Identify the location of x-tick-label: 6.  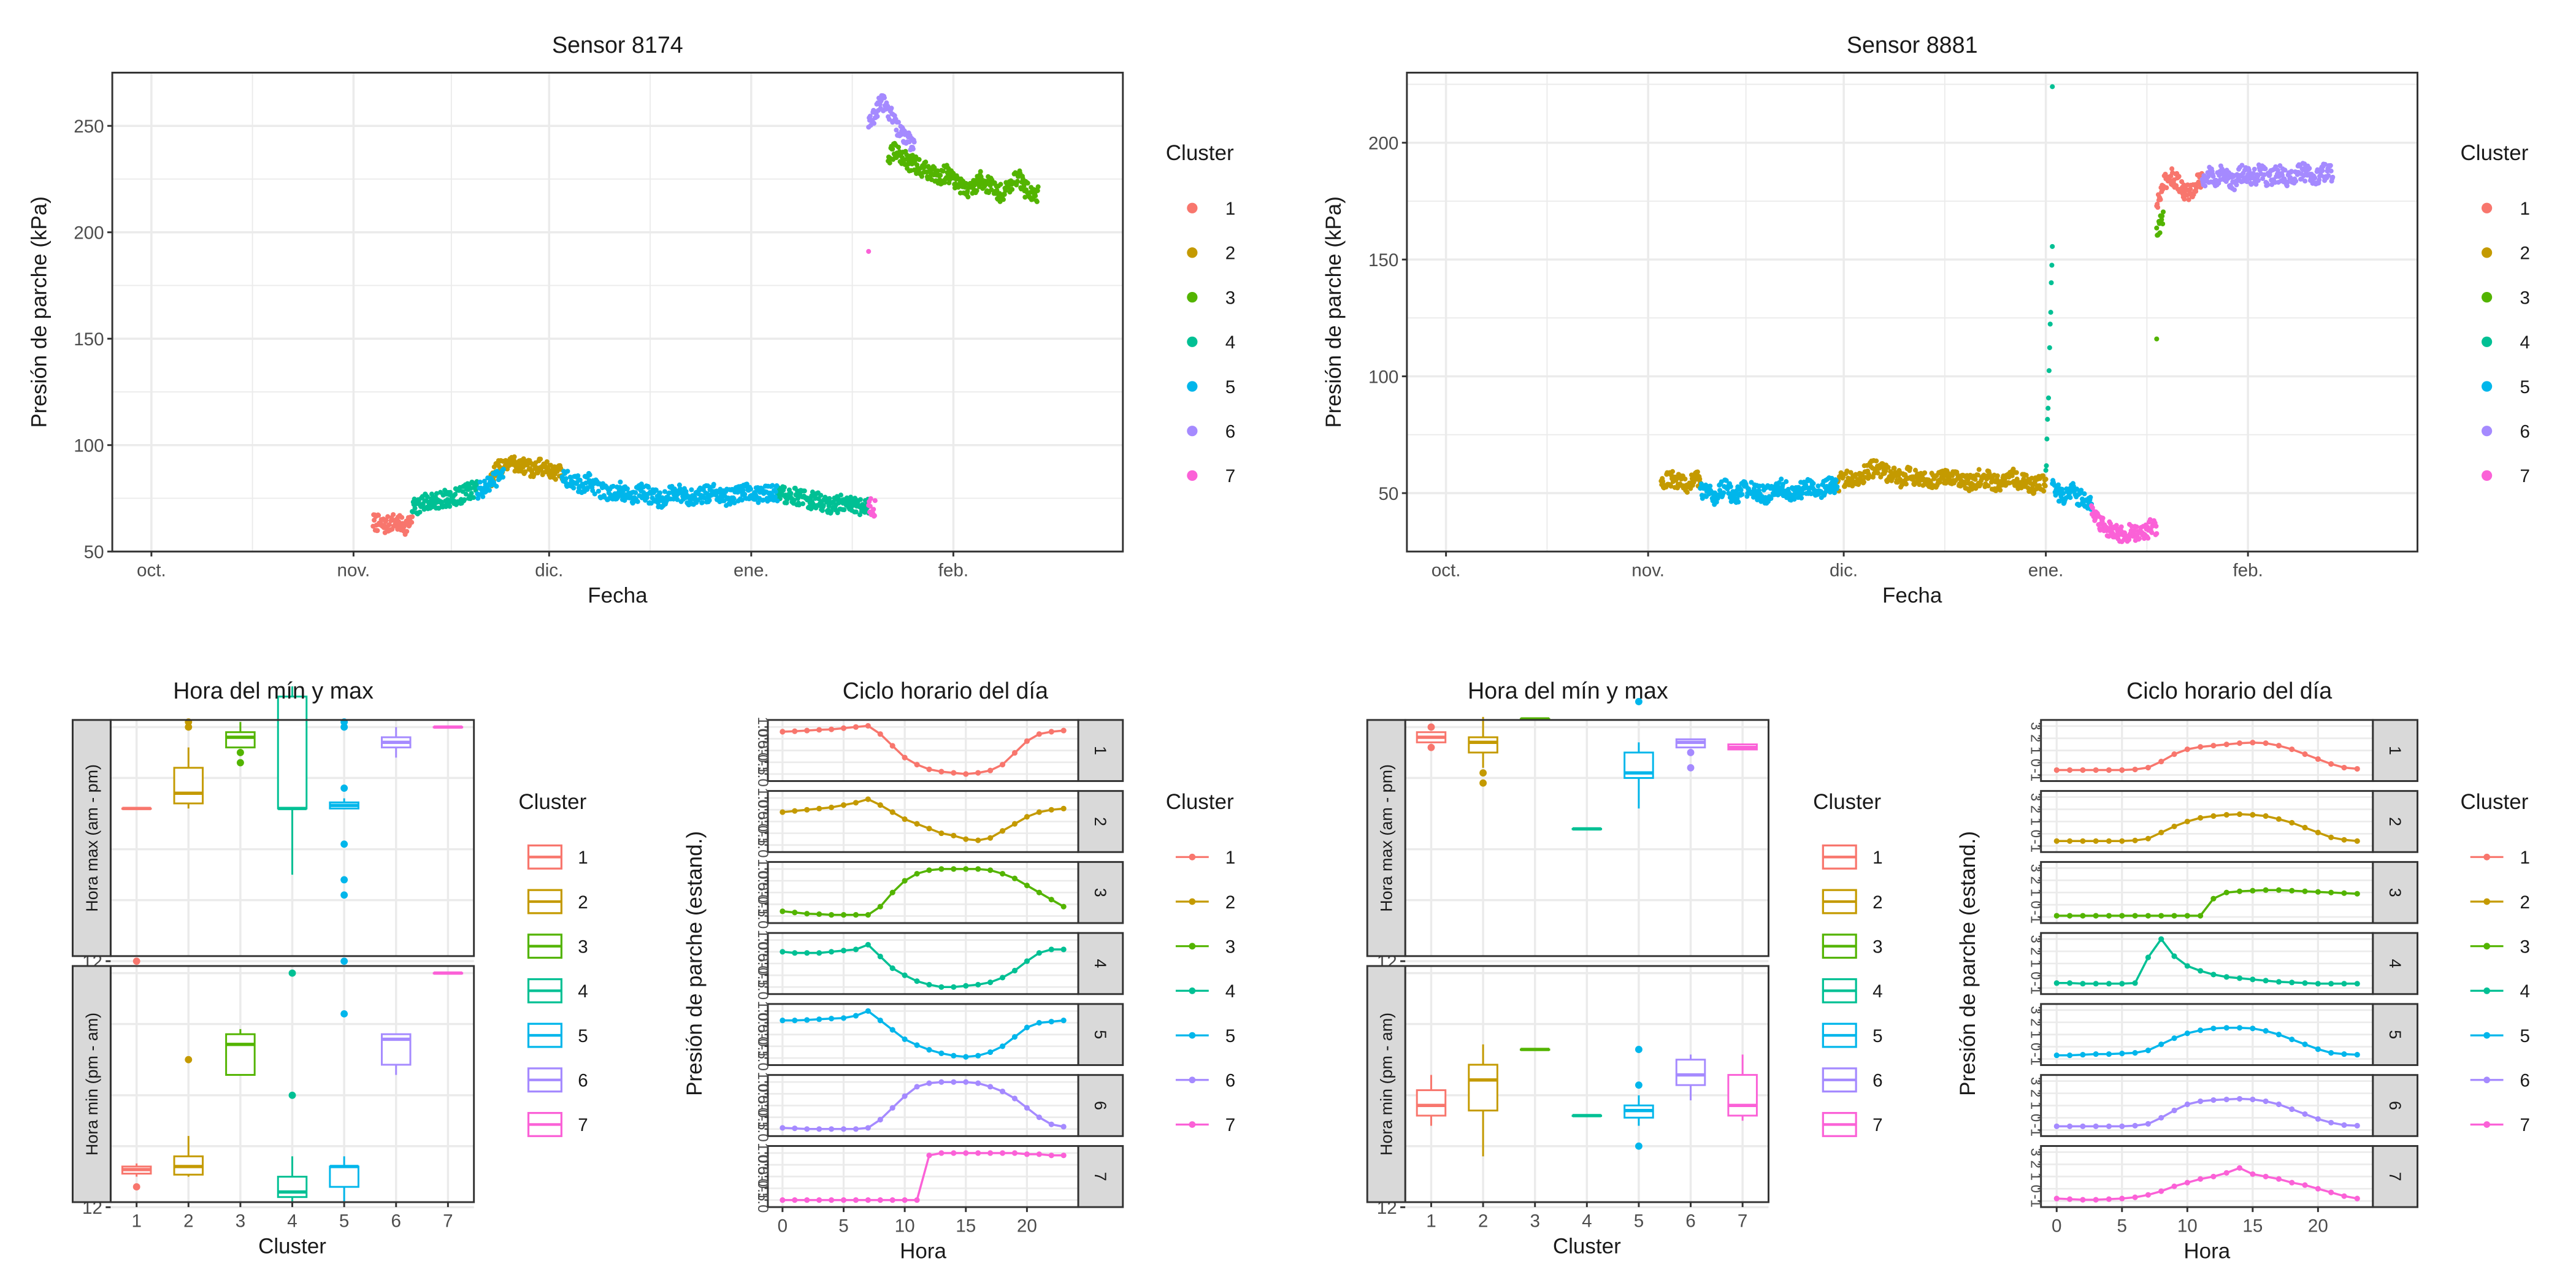
(1690, 1221).